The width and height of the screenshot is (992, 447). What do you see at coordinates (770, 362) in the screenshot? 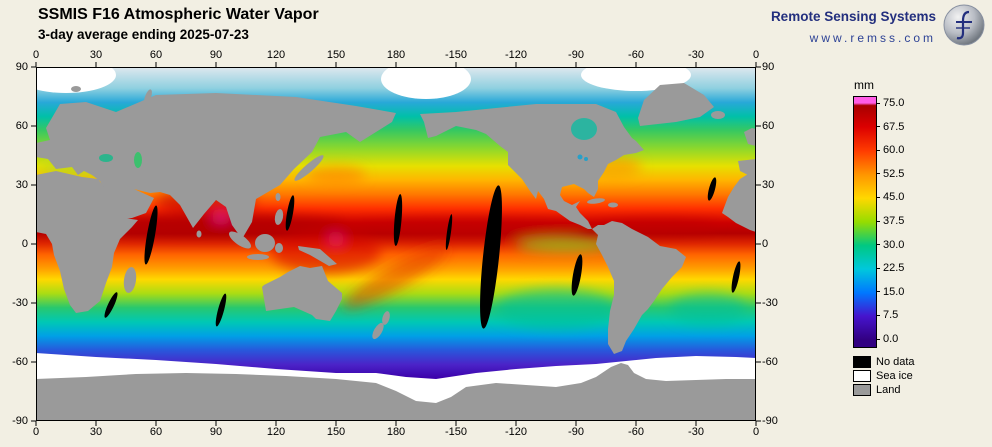
I see `lat-tick-label: -60` at bounding box center [770, 362].